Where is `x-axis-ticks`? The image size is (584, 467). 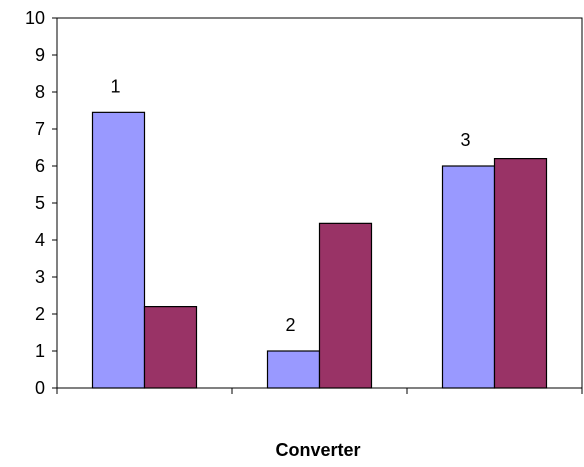 x-axis-ticks is located at coordinates (319, 391).